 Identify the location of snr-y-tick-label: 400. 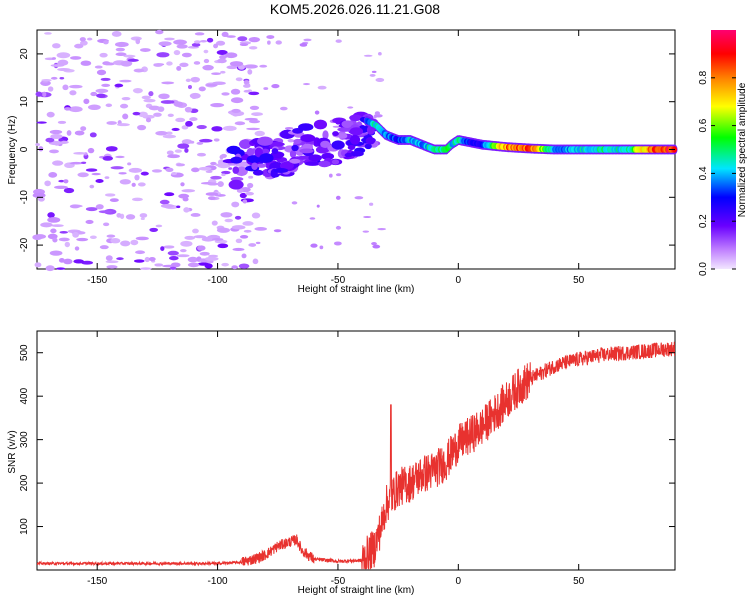
(24, 395).